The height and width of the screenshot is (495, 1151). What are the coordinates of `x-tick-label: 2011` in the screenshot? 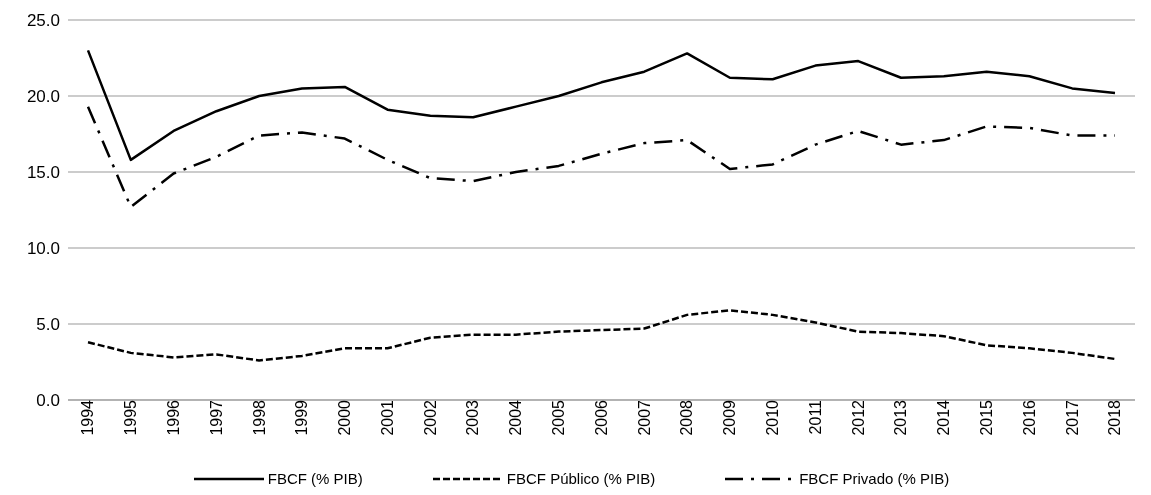 It's located at (815, 417).